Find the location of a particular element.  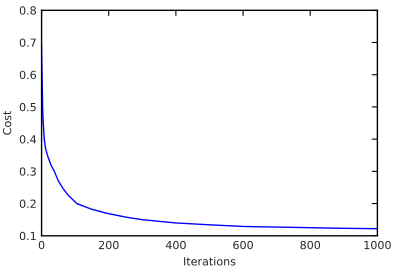

x-tick-label: 400 is located at coordinates (176, 245).